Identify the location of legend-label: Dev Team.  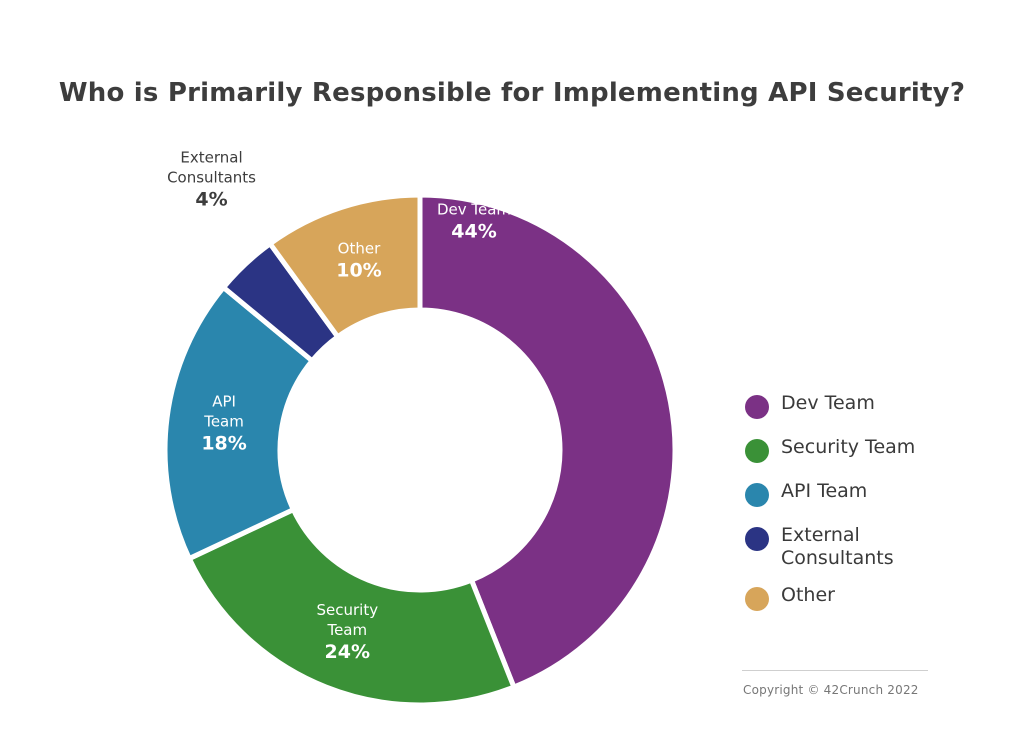
(828, 403).